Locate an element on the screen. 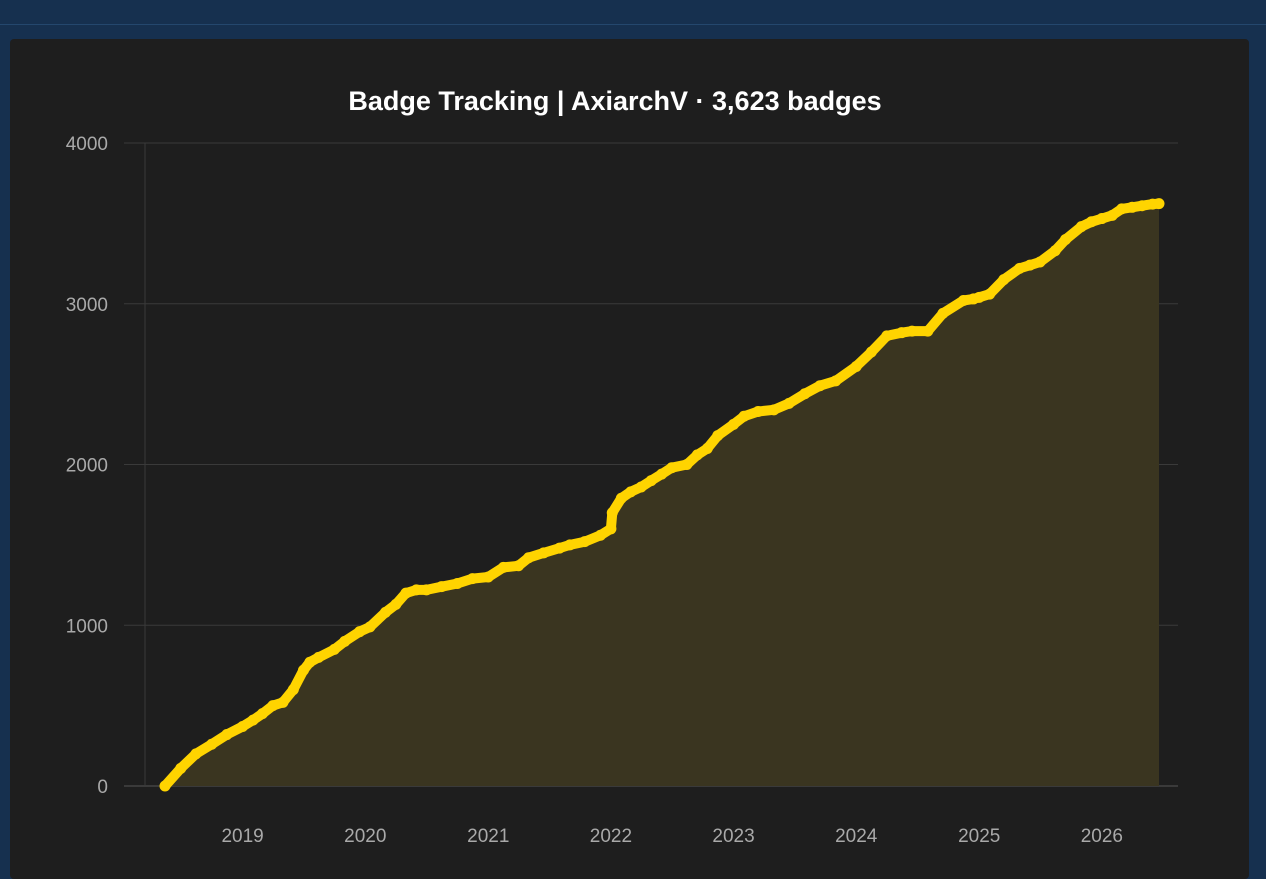 The height and width of the screenshot is (879, 1266). x-tick-label: 2023 is located at coordinates (733, 836).